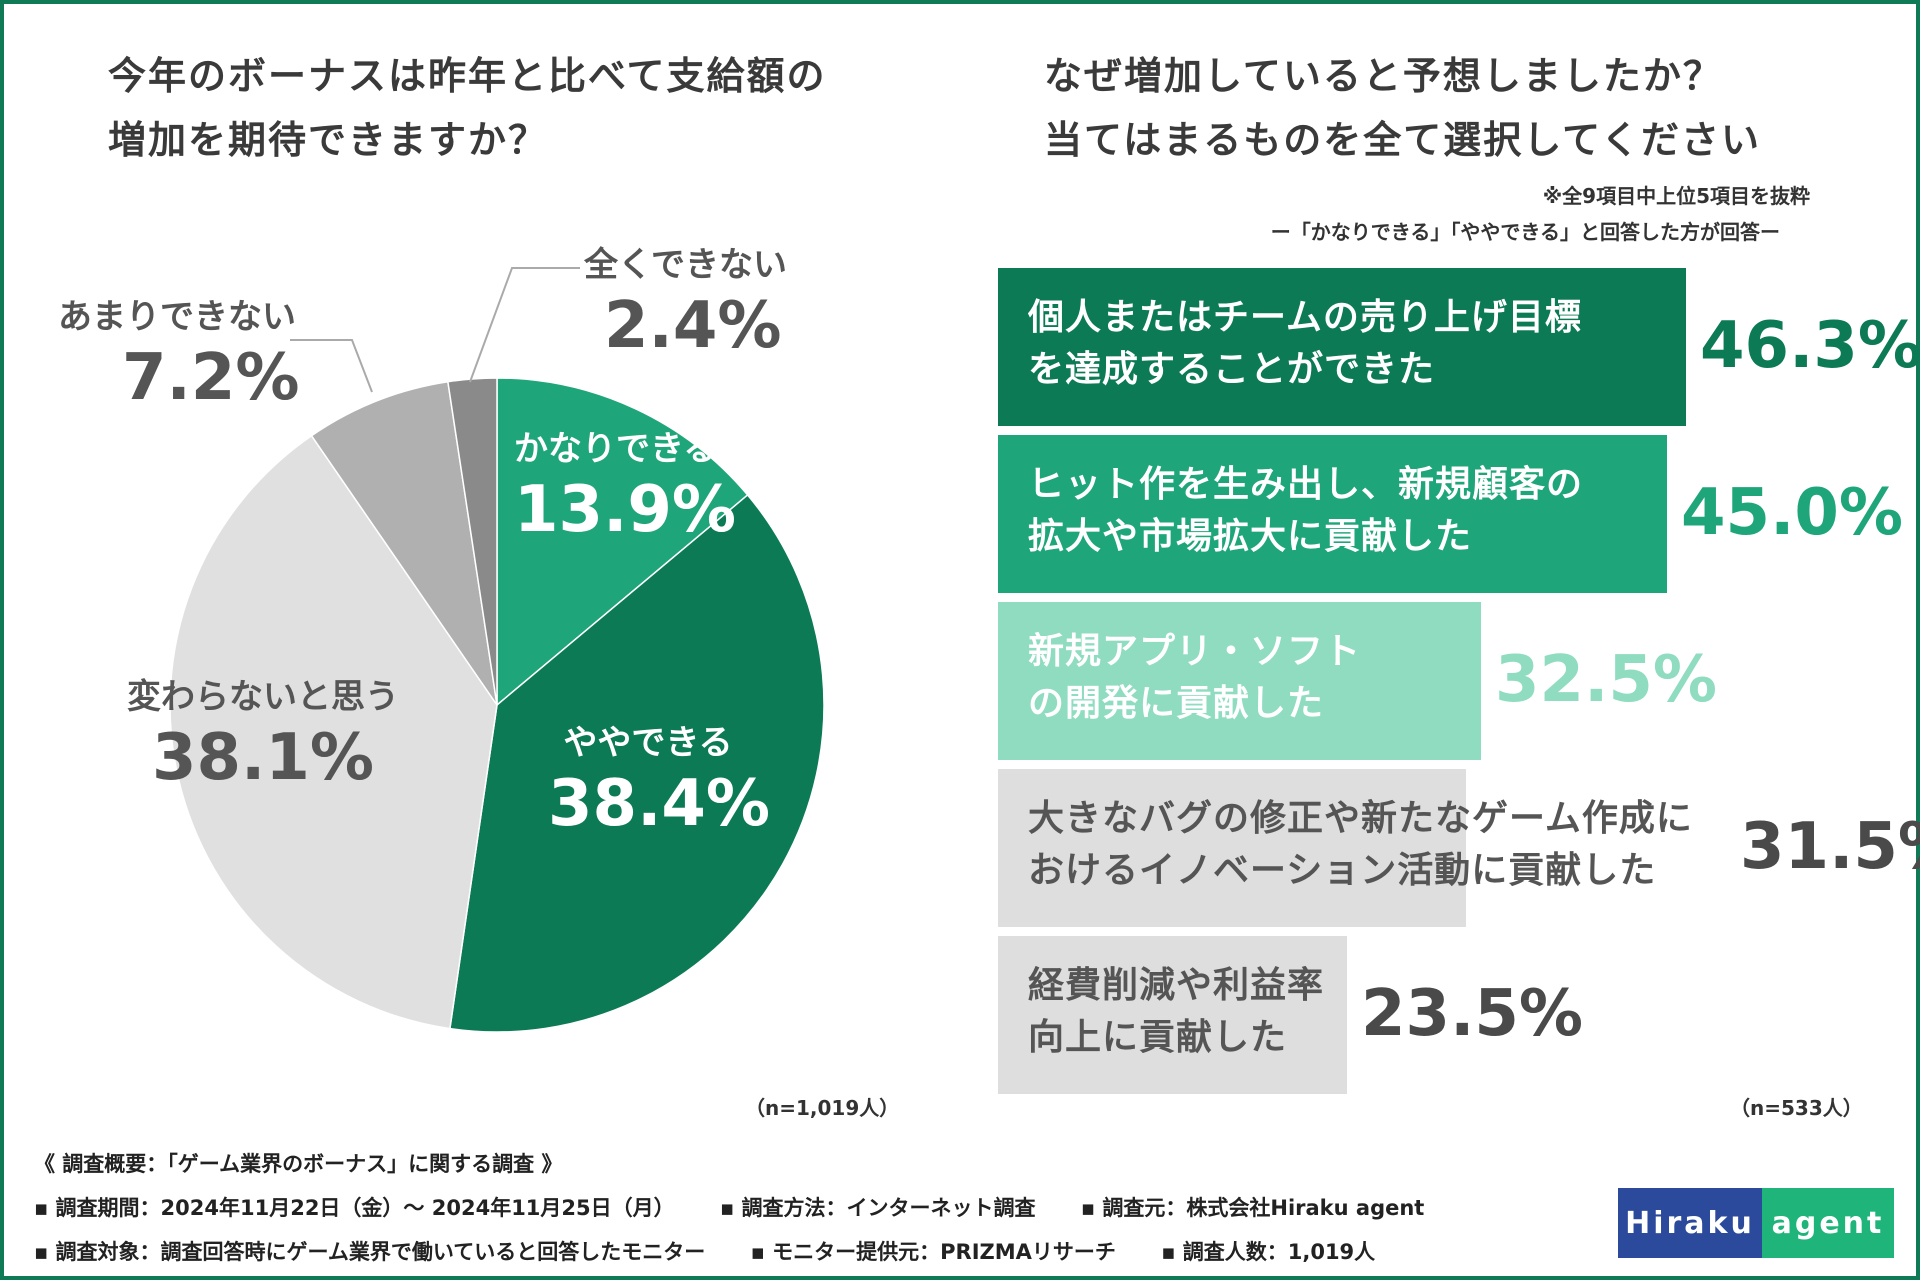  Describe the element at coordinates (1239, 681) in the screenshot. I see `bar-3: 新規アプリ・ソフト の開発に貢献した` at that location.